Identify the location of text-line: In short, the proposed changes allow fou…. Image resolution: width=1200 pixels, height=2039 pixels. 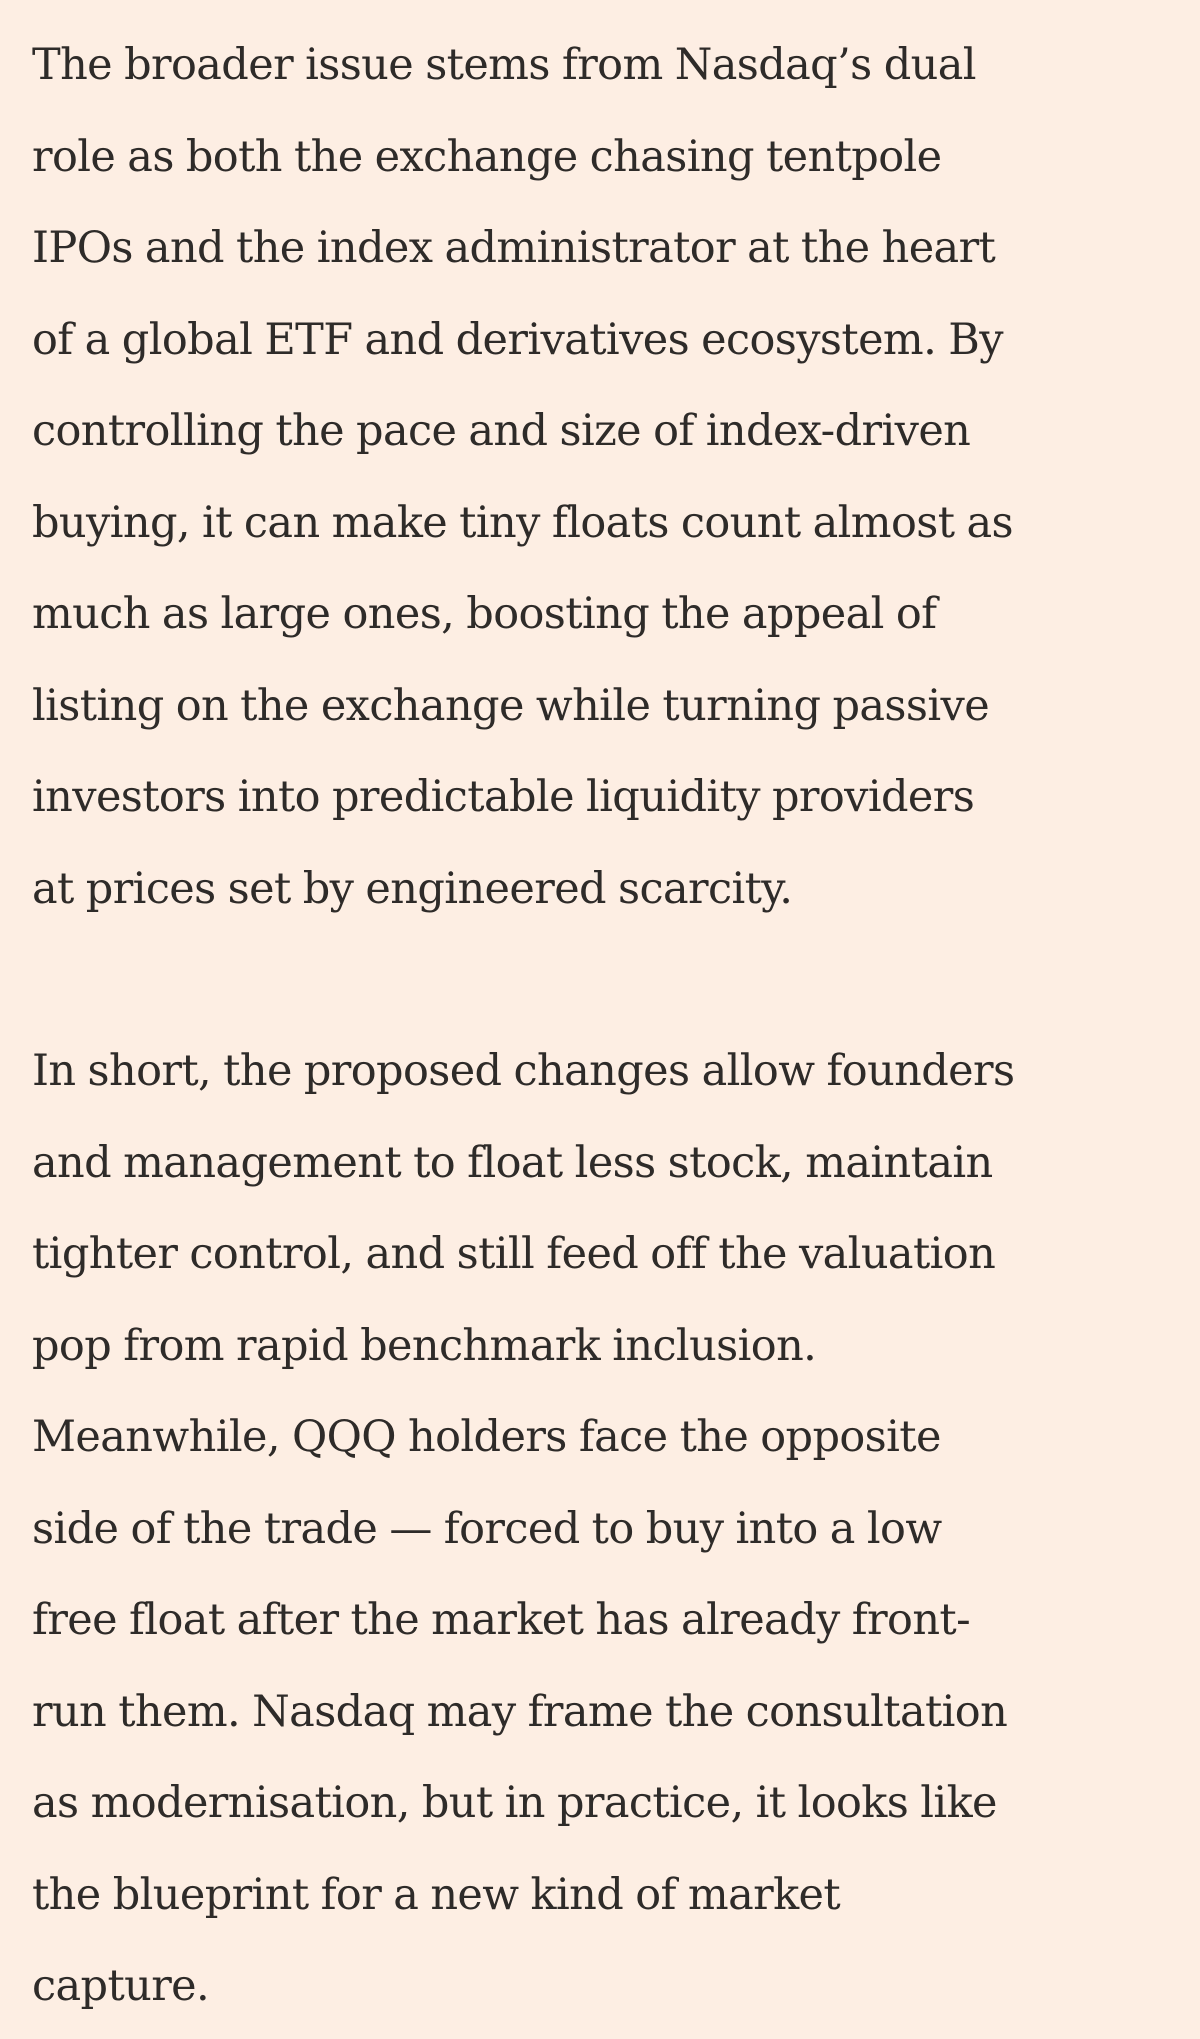
(523, 1071).